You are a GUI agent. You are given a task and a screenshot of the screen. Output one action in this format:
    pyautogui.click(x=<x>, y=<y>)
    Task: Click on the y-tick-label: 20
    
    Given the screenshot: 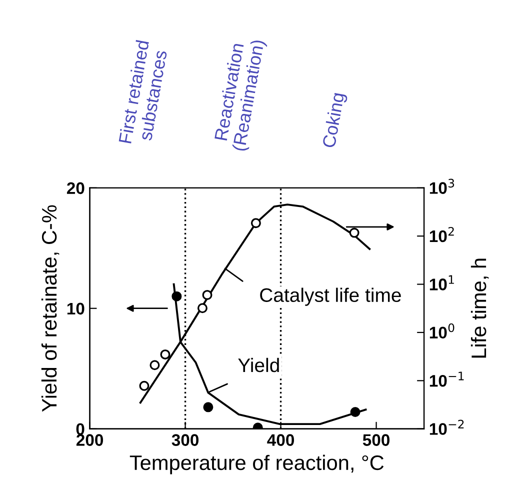 What is the action you would take?
    pyautogui.click(x=75, y=188)
    